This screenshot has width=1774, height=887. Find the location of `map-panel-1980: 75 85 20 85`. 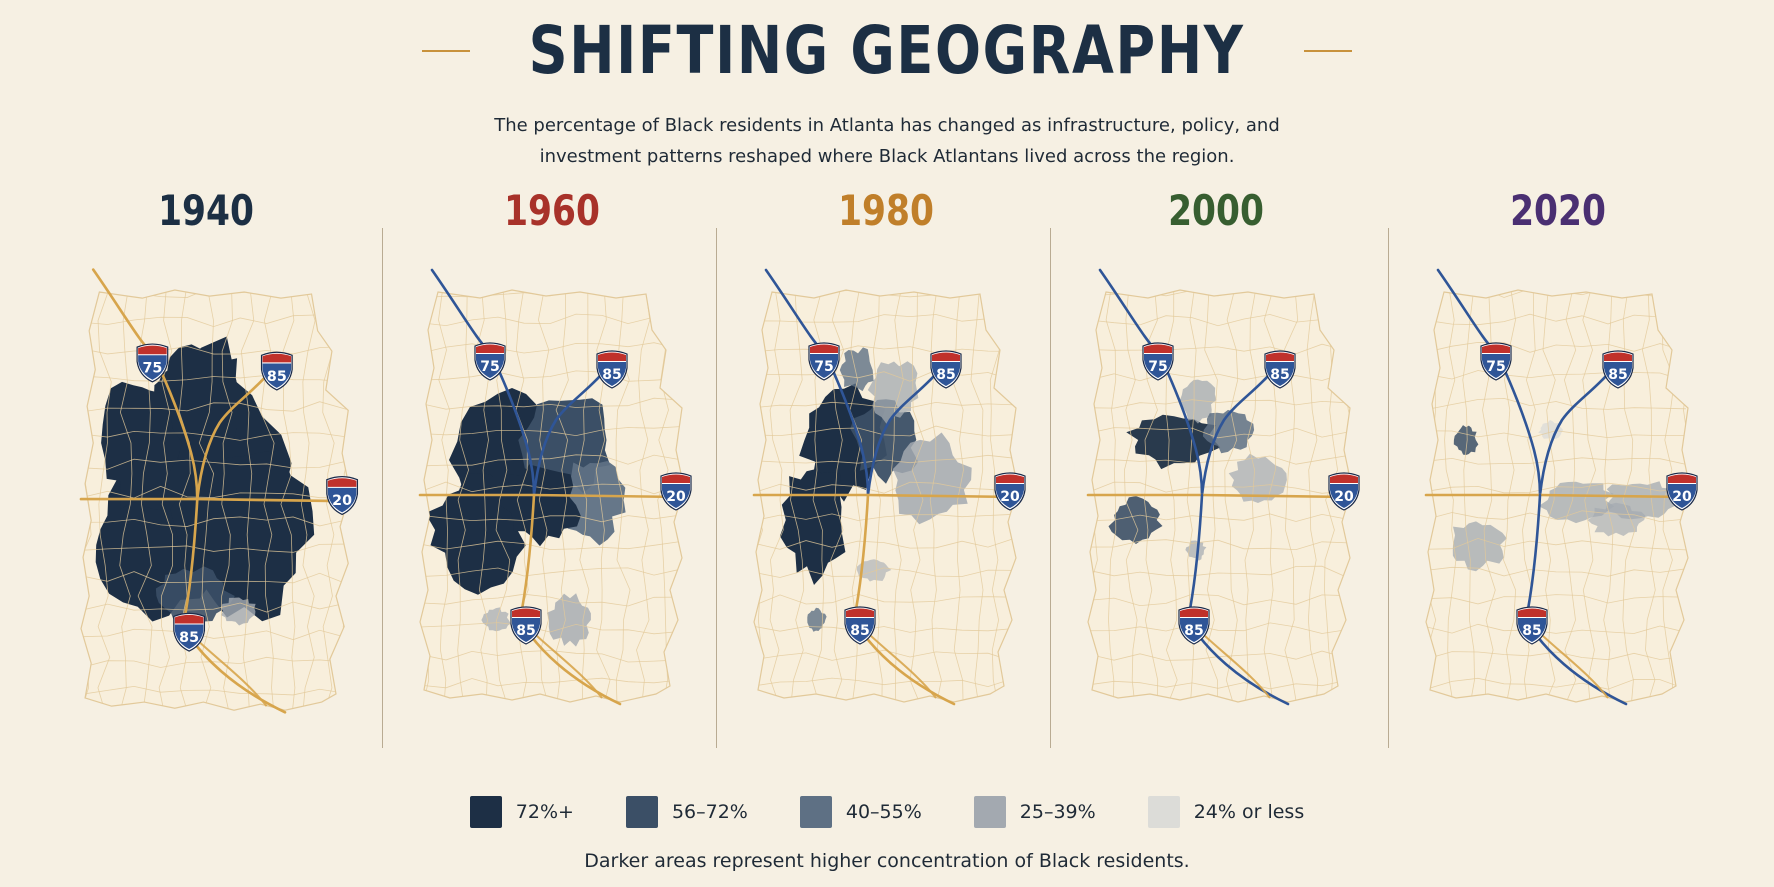

map-panel-1980: 75 85 20 85 is located at coordinates (888, 502).